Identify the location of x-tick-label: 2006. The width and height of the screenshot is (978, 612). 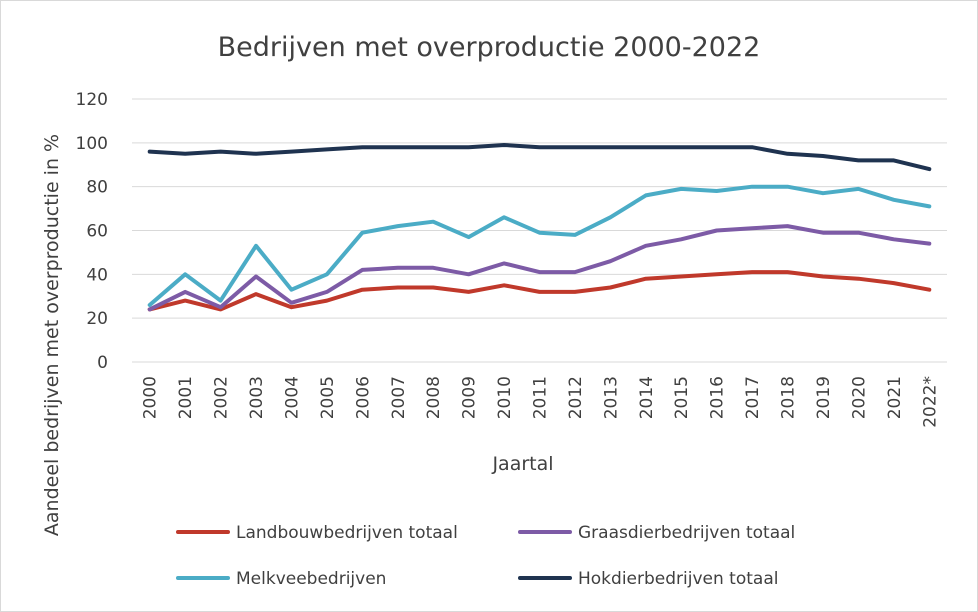
(363, 397).